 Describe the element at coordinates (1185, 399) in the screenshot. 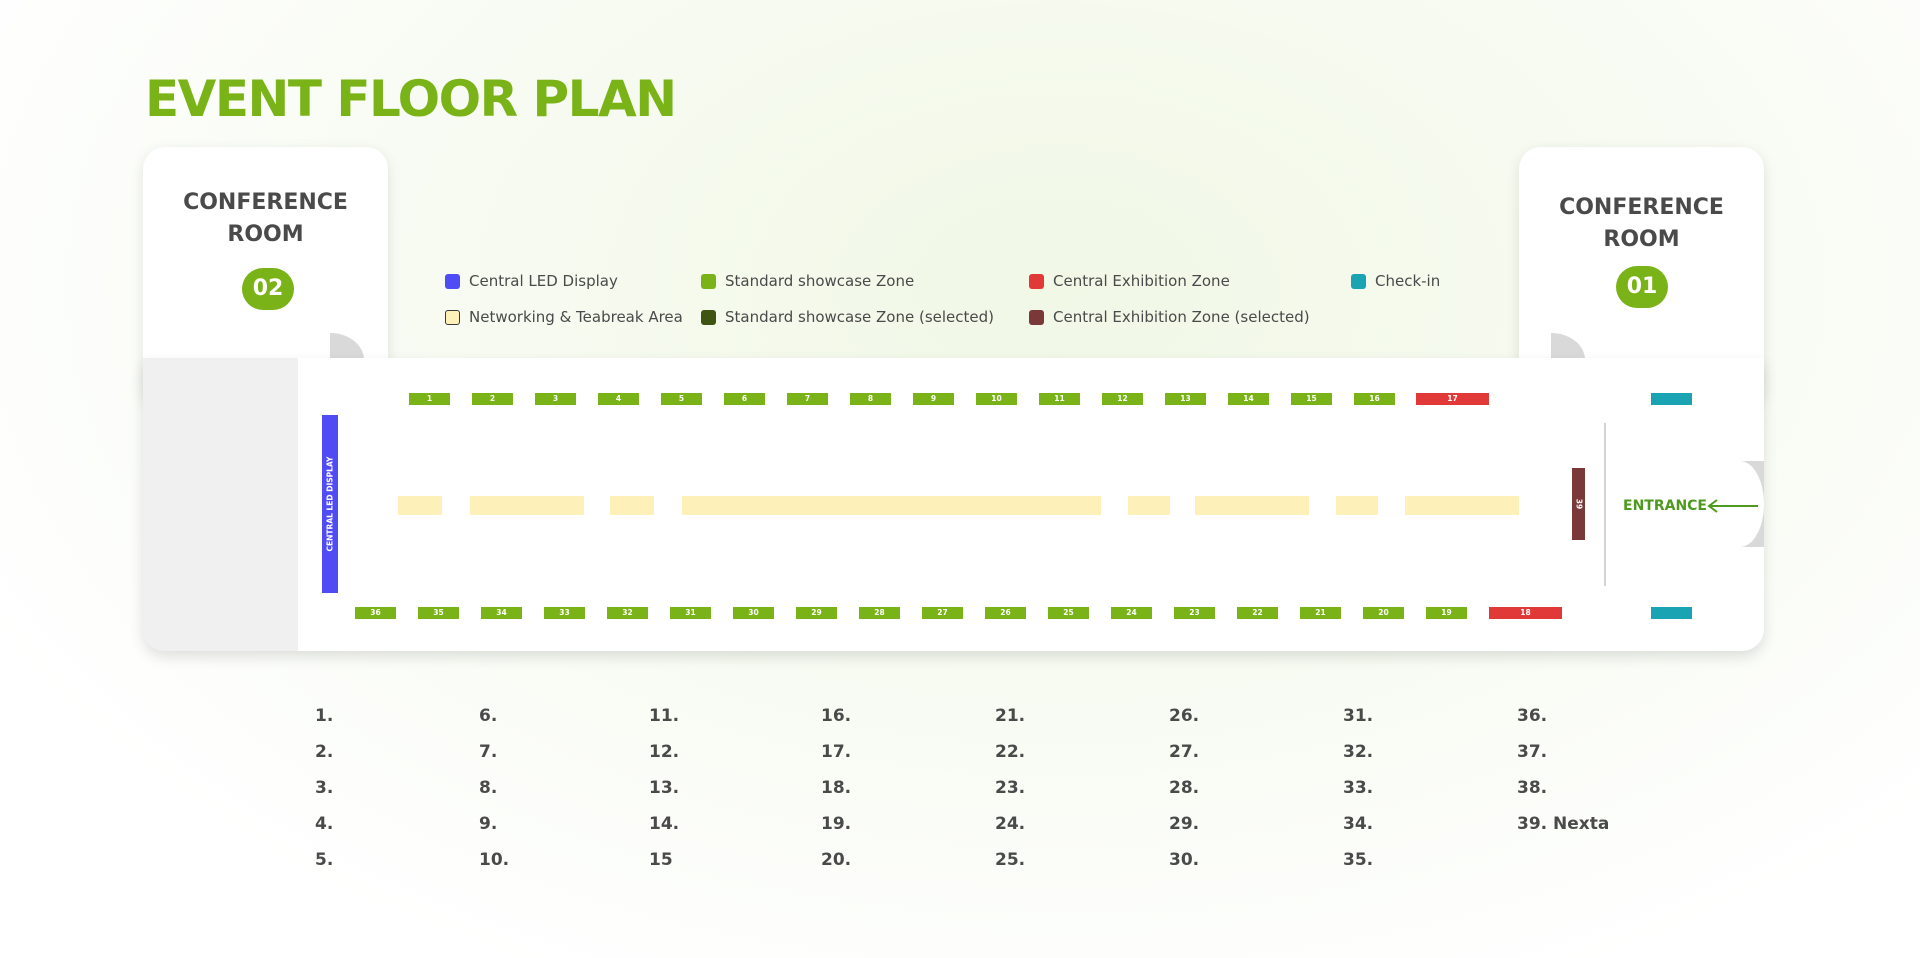

I see `booth-13: 13` at that location.